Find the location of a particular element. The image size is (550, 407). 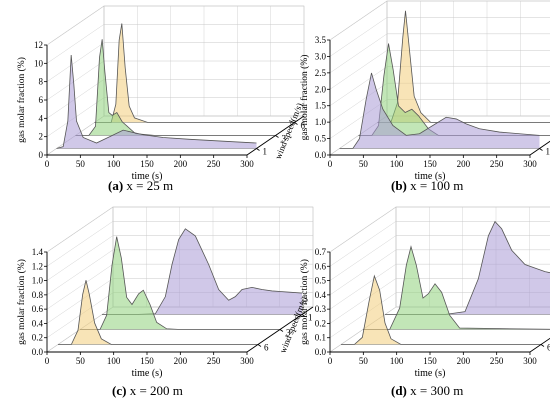

panel-caption: (a) x = 25 m is located at coordinates (140, 185).